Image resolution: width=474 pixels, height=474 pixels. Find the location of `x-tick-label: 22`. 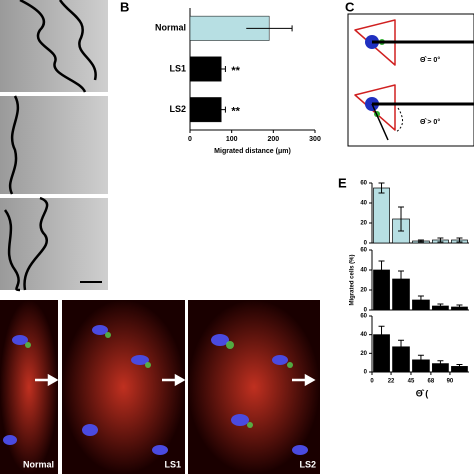

x-tick-label: 22 is located at coordinates (391, 382).